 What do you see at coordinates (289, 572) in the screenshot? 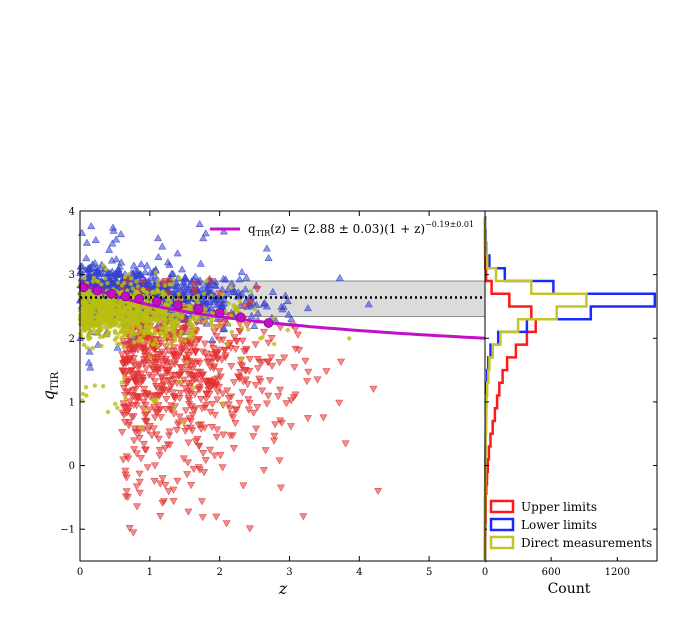
I see `main-x-tick-label: 3` at bounding box center [289, 572].